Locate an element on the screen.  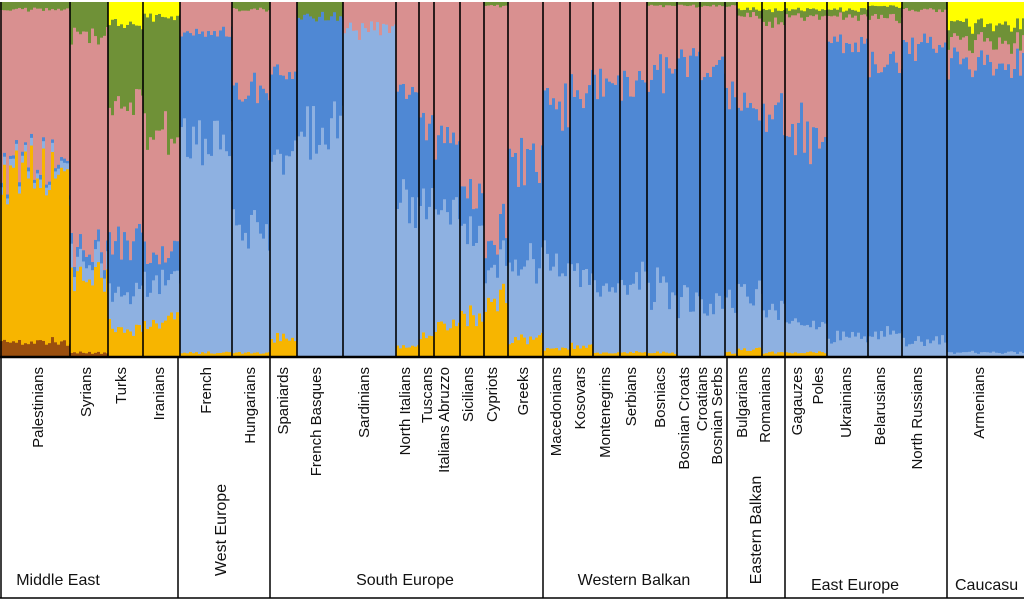
segment-brown is located at coordinates (23, 350).